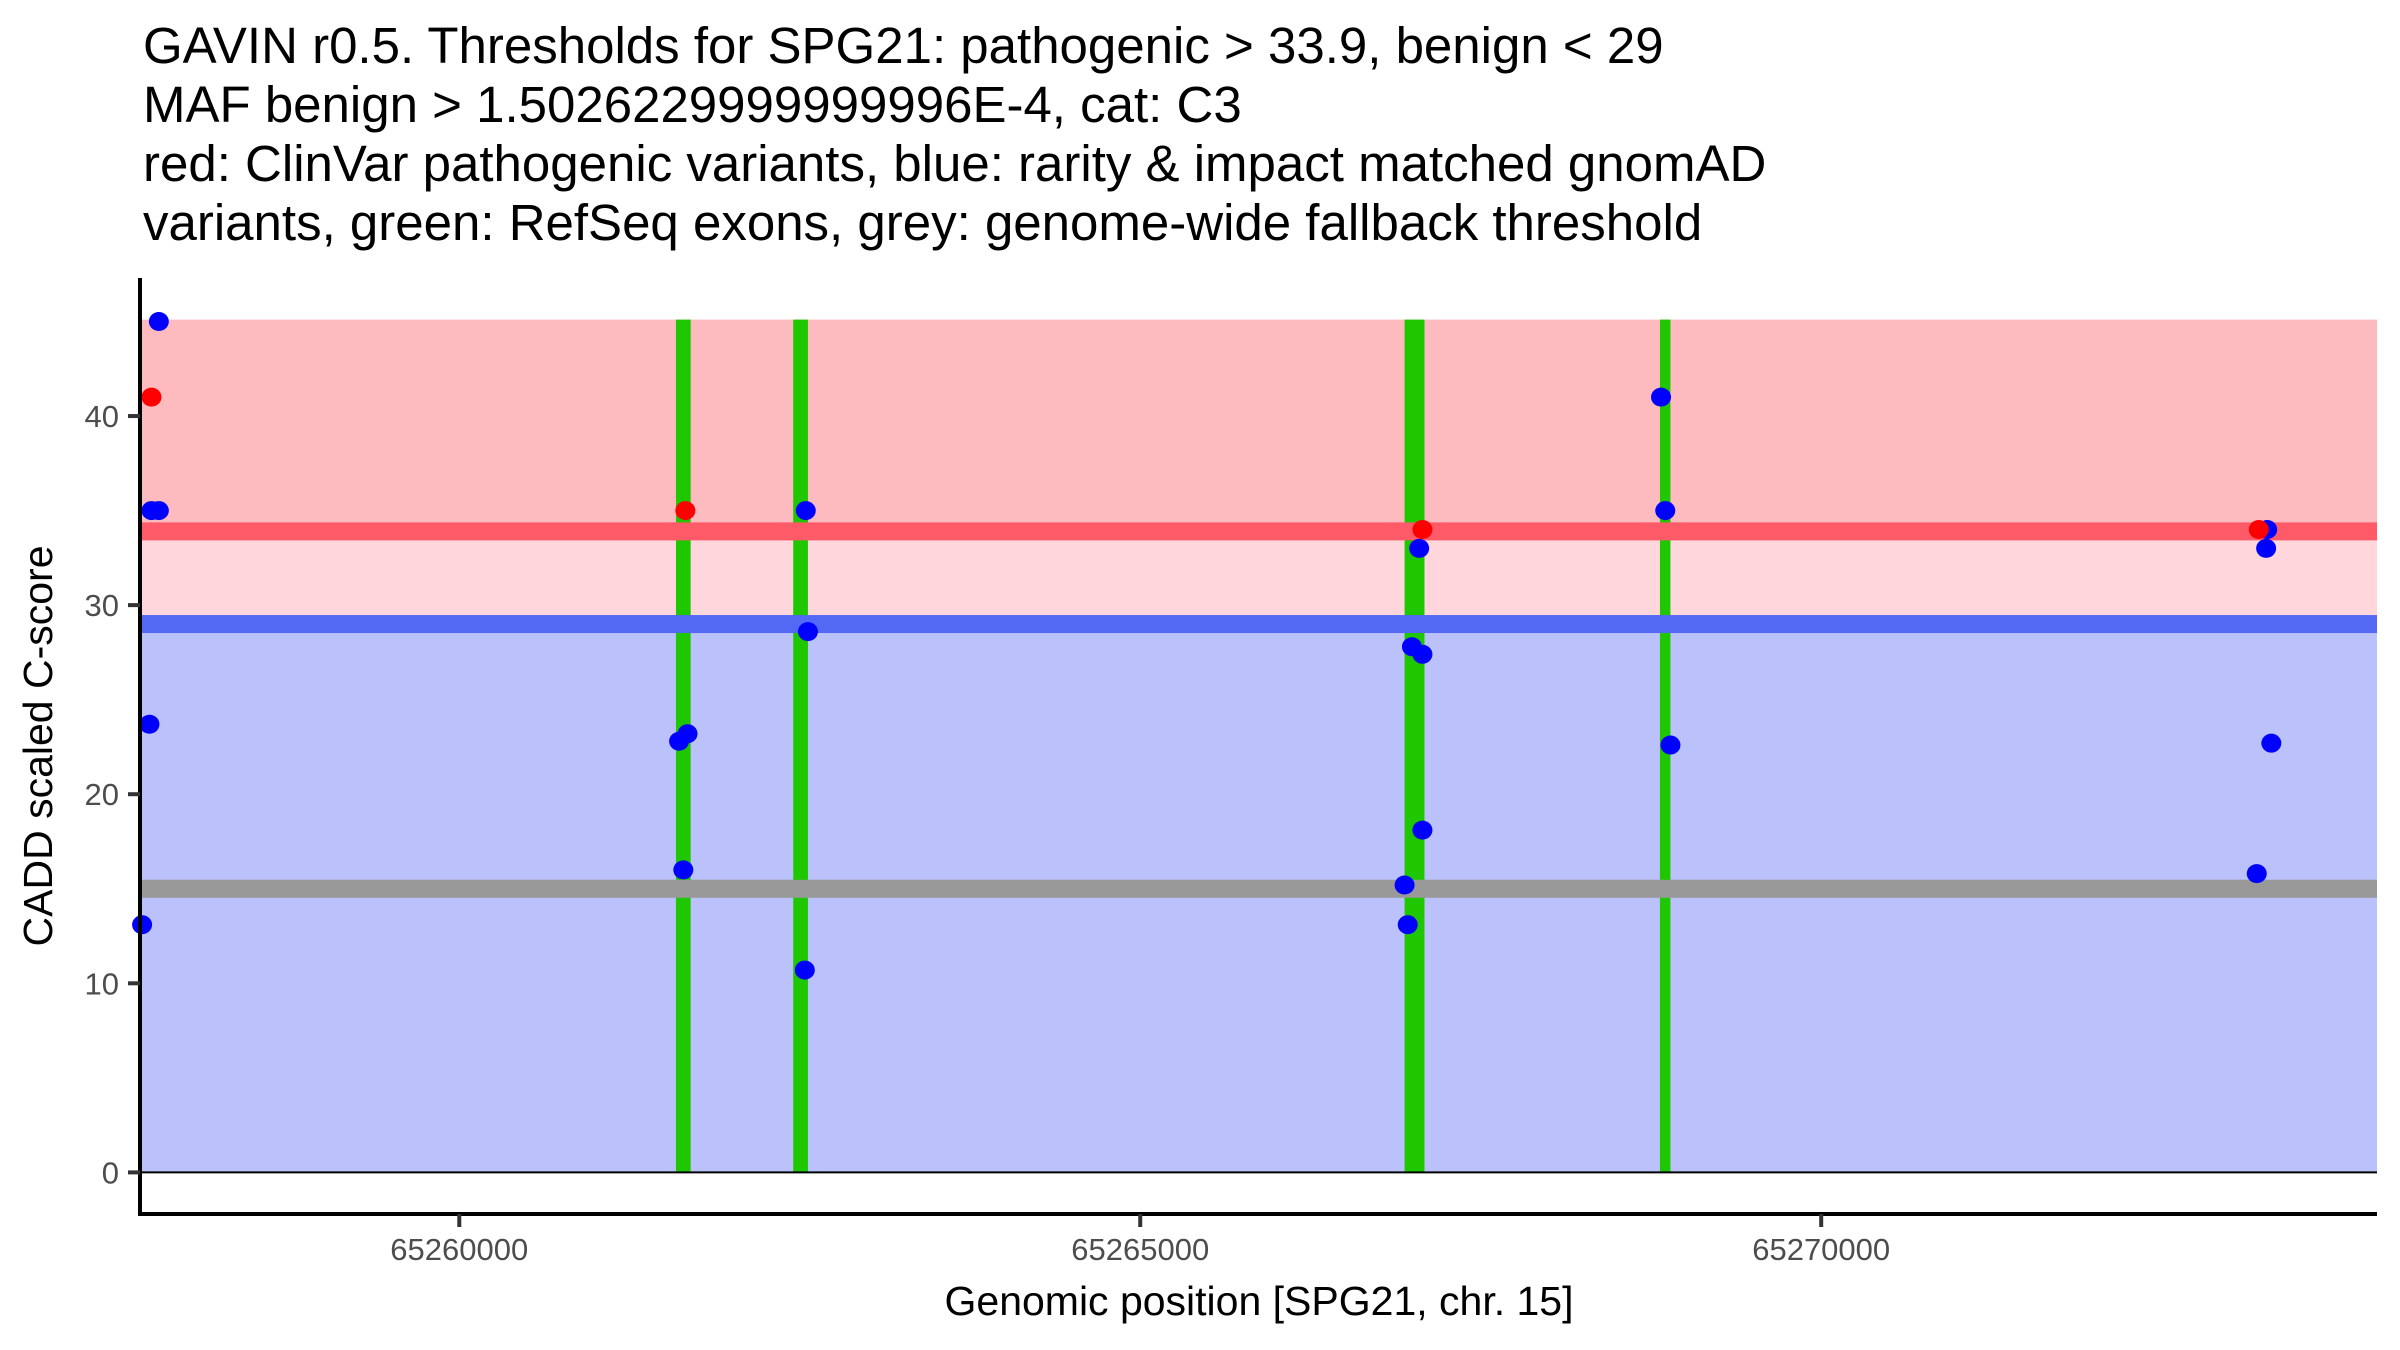 This screenshot has height=1350, width=2400. I want to click on series-clinvar, so click(1205, 463).